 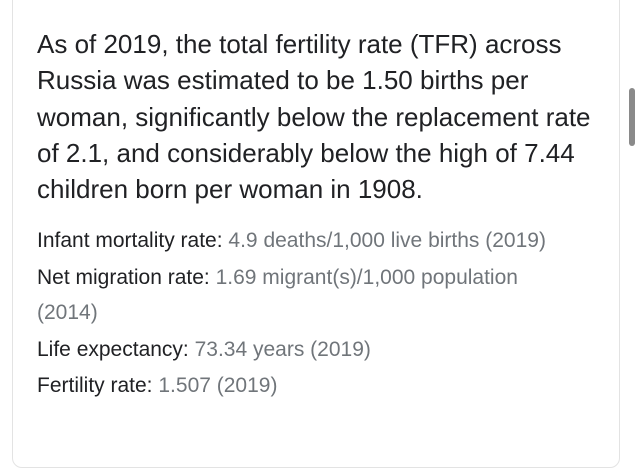 I want to click on fact-label: Life expectancy:, so click(x=113, y=349).